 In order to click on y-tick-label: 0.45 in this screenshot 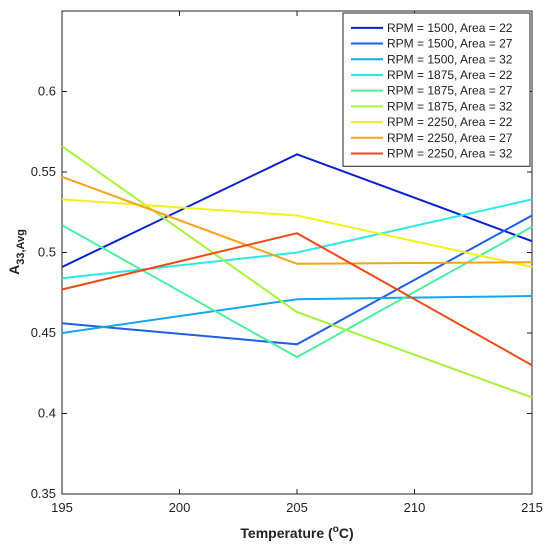, I will do `click(43, 332)`.